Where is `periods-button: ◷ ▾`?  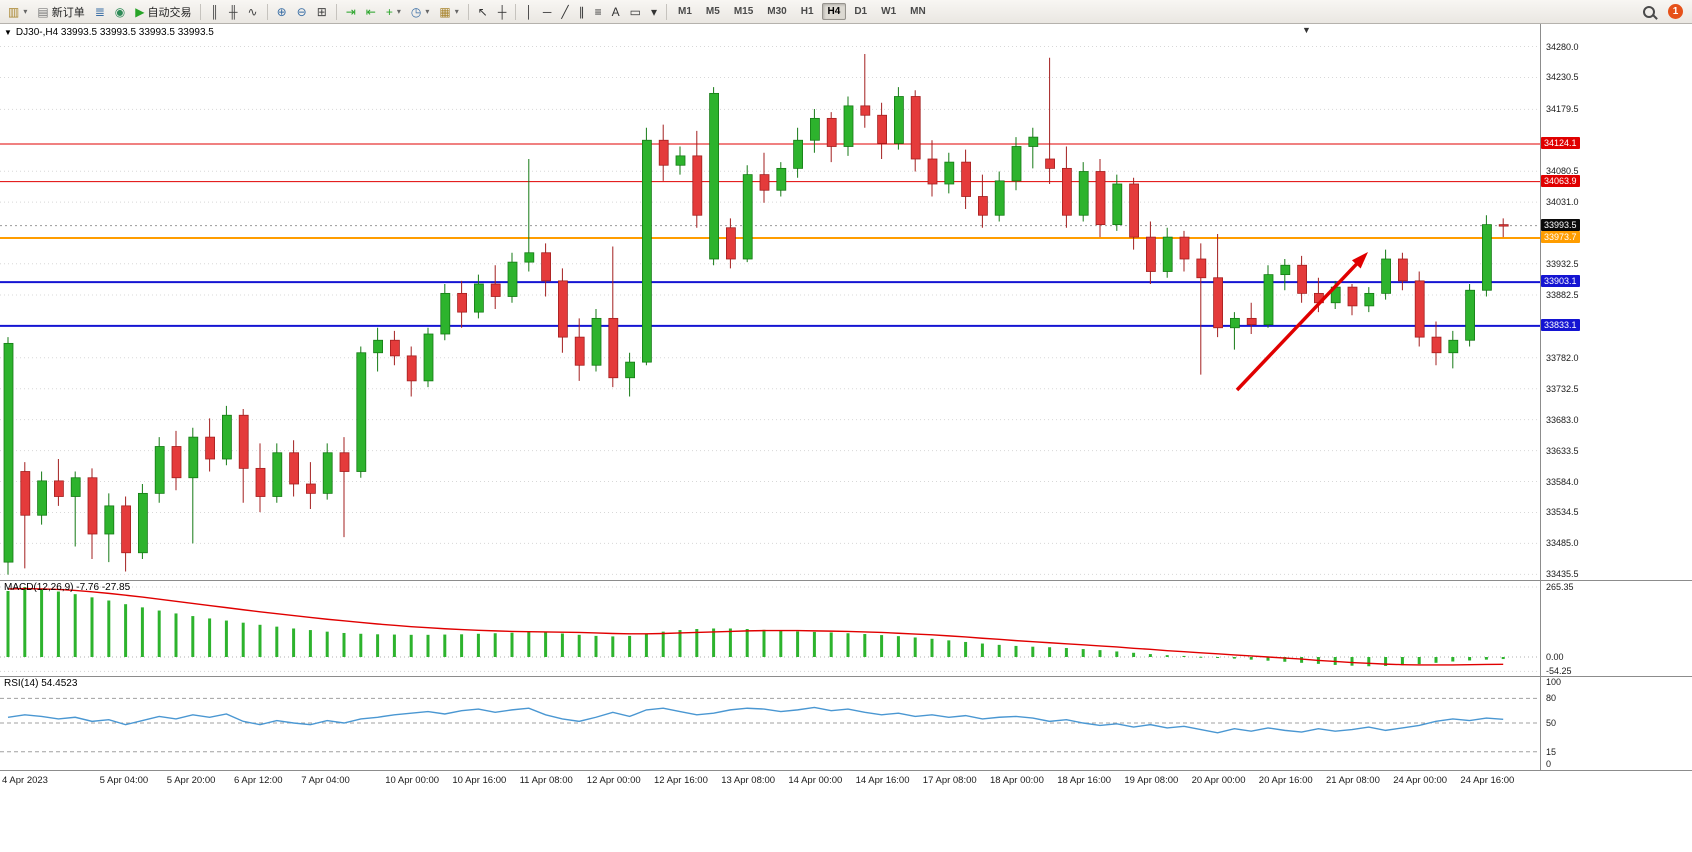
periods-button: ◷ ▾ is located at coordinates (420, 12).